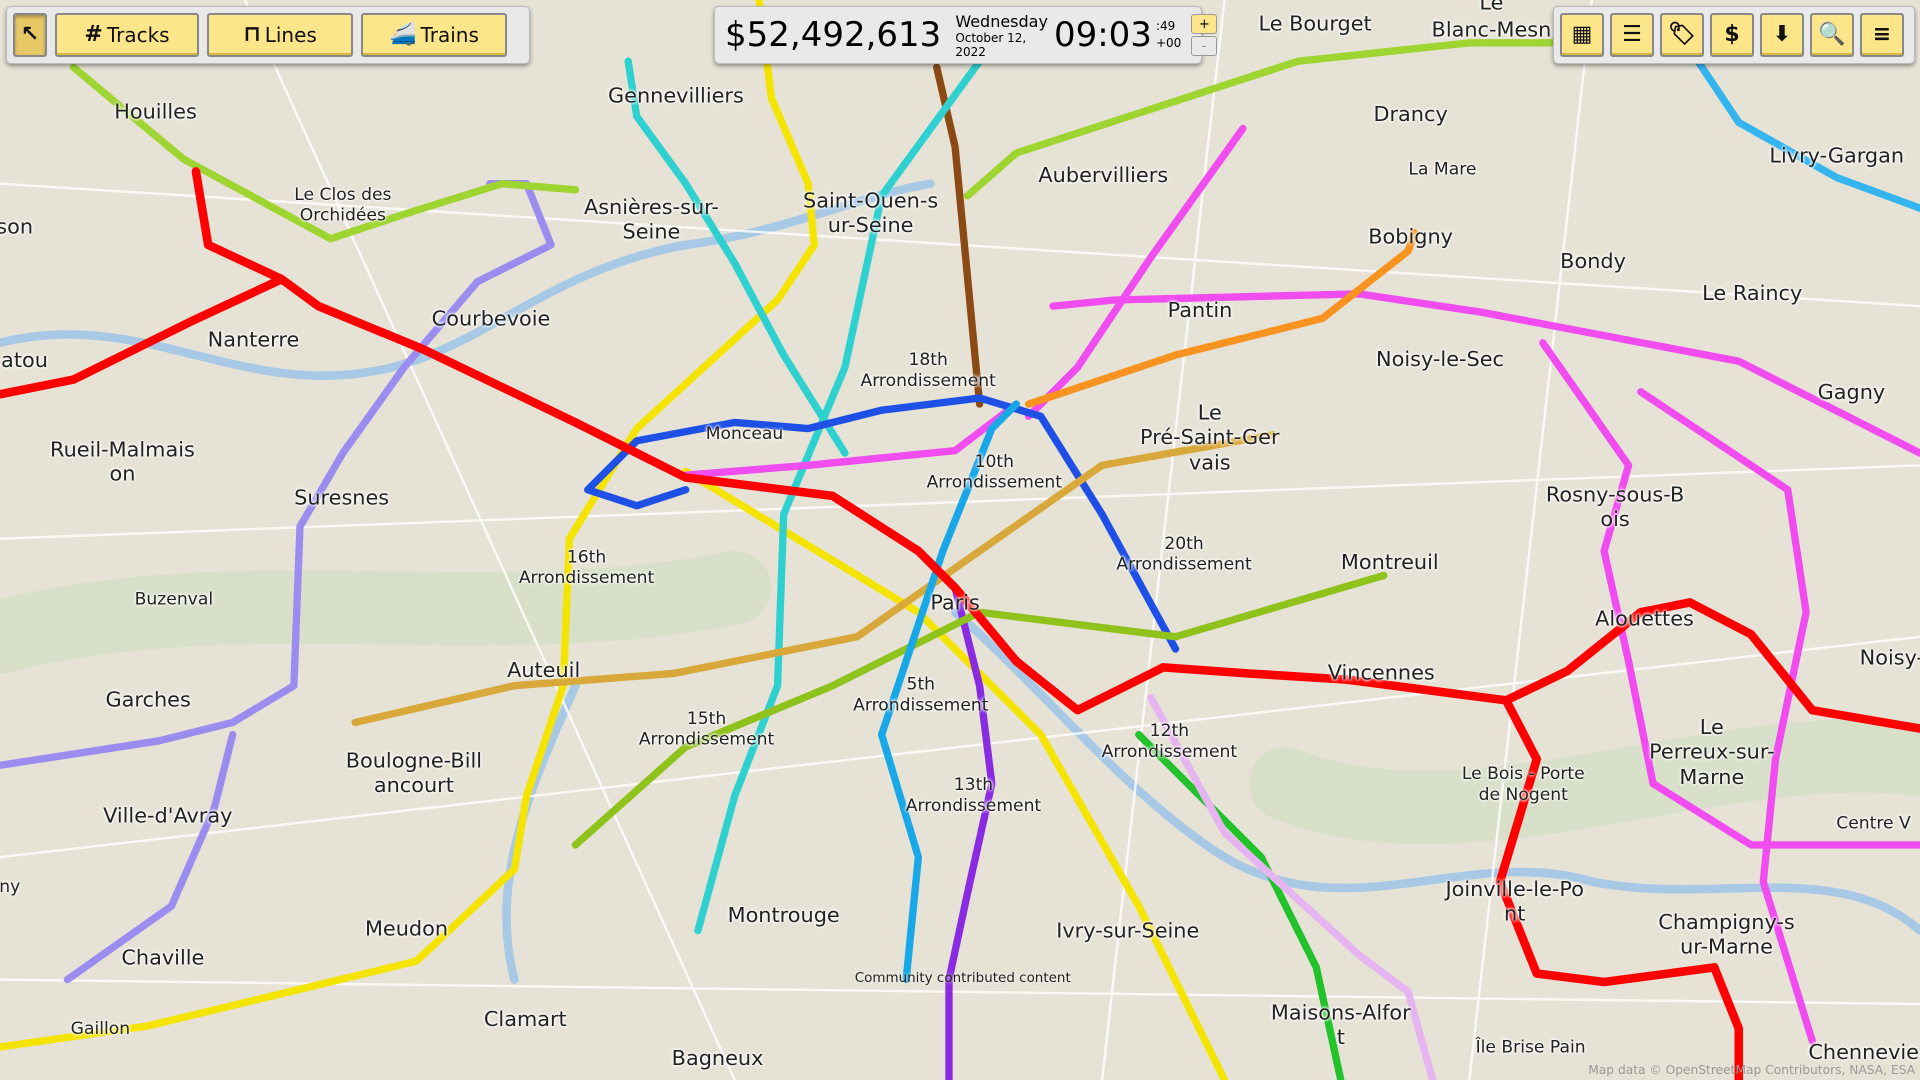 The width and height of the screenshot is (1920, 1080). Describe the element at coordinates (1863, 1053) in the screenshot. I see `place-label: Chennevie` at that location.